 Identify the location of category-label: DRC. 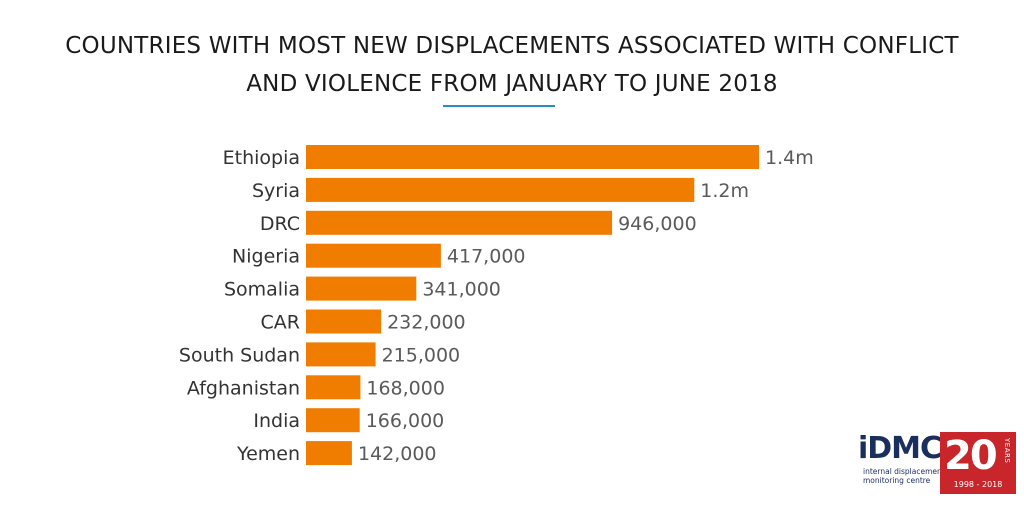
(280, 224).